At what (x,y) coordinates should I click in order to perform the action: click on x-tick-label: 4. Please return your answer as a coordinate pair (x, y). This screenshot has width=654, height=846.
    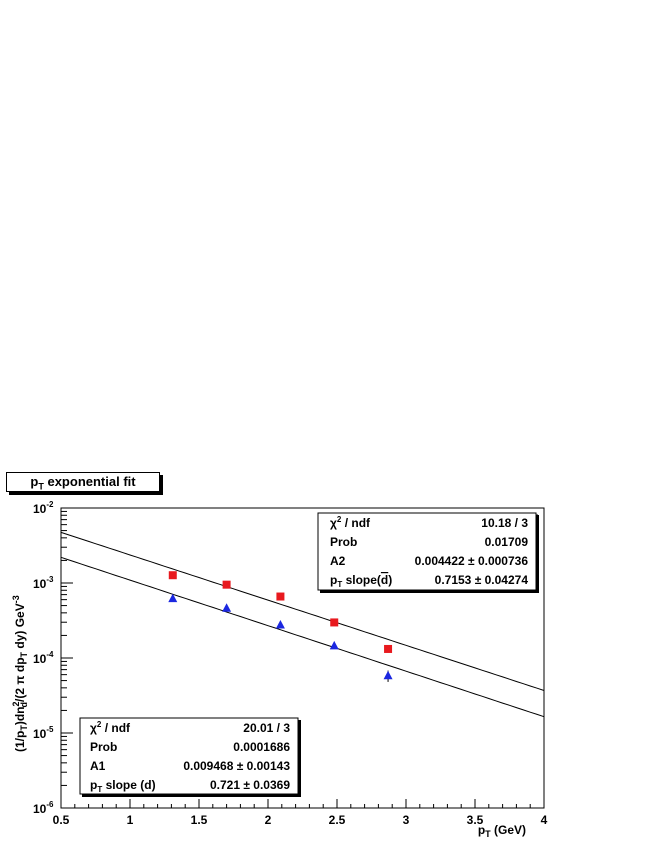
    Looking at the image, I should click on (544, 820).